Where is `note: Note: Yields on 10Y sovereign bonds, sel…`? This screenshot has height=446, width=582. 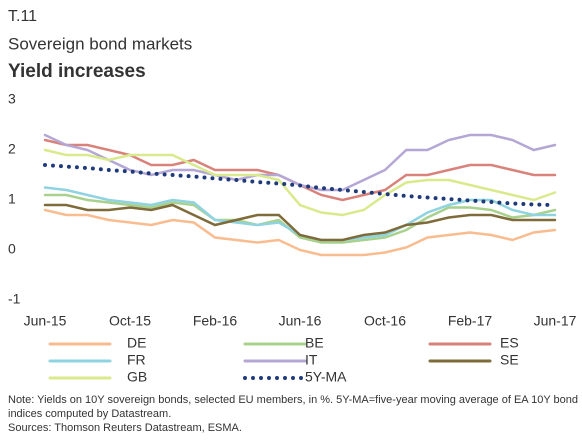 note: Note: Yields on 10Y sovereign bonds, sel… is located at coordinates (293, 407).